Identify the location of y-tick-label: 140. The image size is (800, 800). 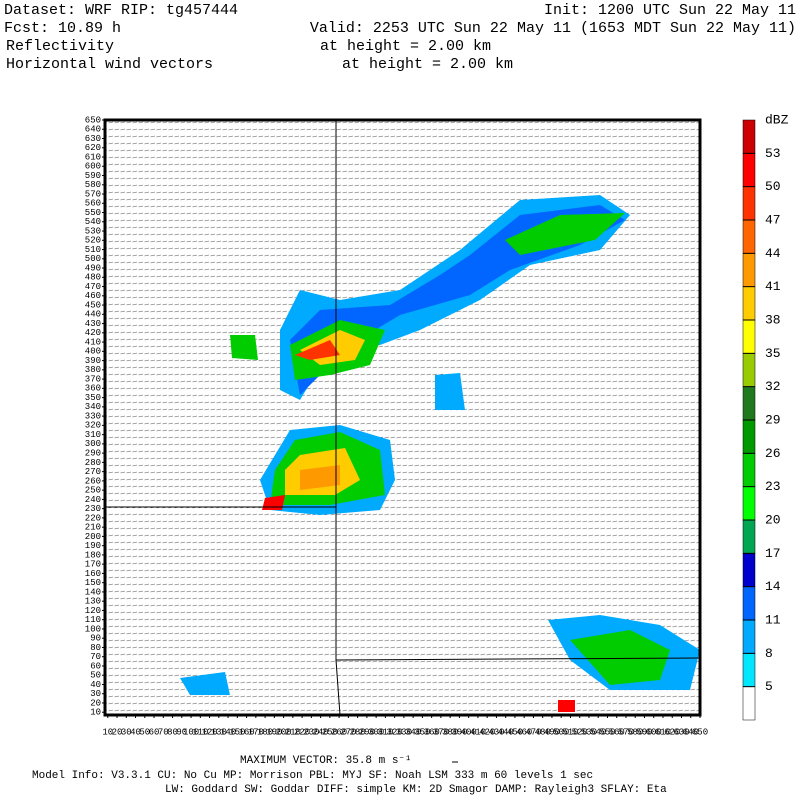
(93, 592).